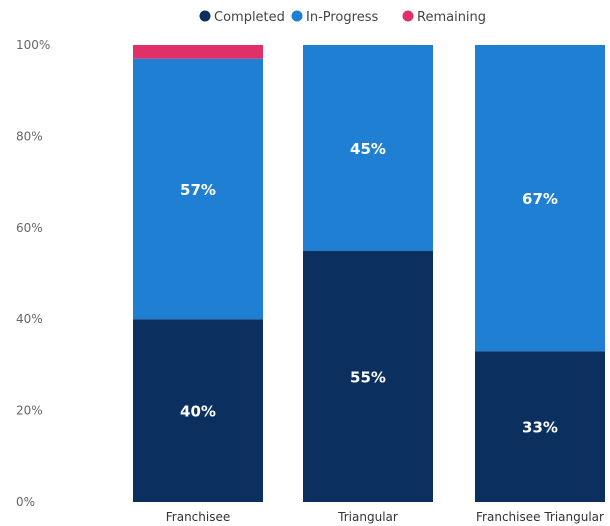 The width and height of the screenshot is (610, 526). I want to click on x-tick-label: Franchisee Triangular, so click(540, 517).